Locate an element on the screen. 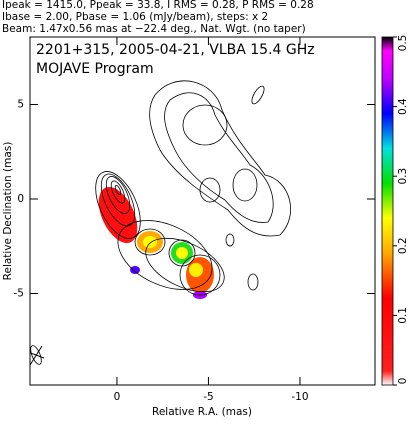 This screenshot has width=409, height=424. x-axis-label: Relative R.A. (mas) is located at coordinates (202, 412).